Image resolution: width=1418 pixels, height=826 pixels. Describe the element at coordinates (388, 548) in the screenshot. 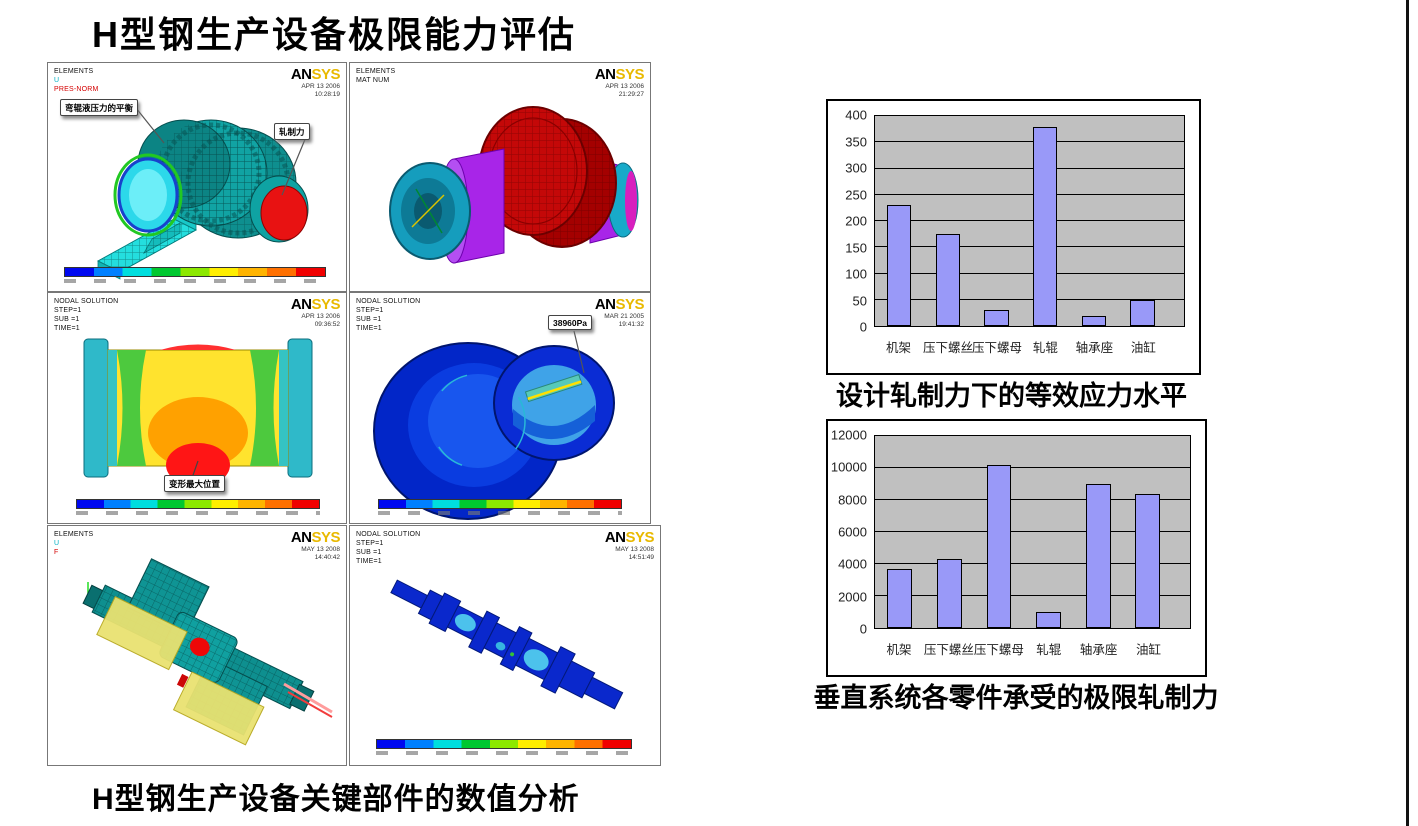

I see `ansys-header-text: NODAL SOLUTION STEP=1 SUB =1 TIME=1` at that location.